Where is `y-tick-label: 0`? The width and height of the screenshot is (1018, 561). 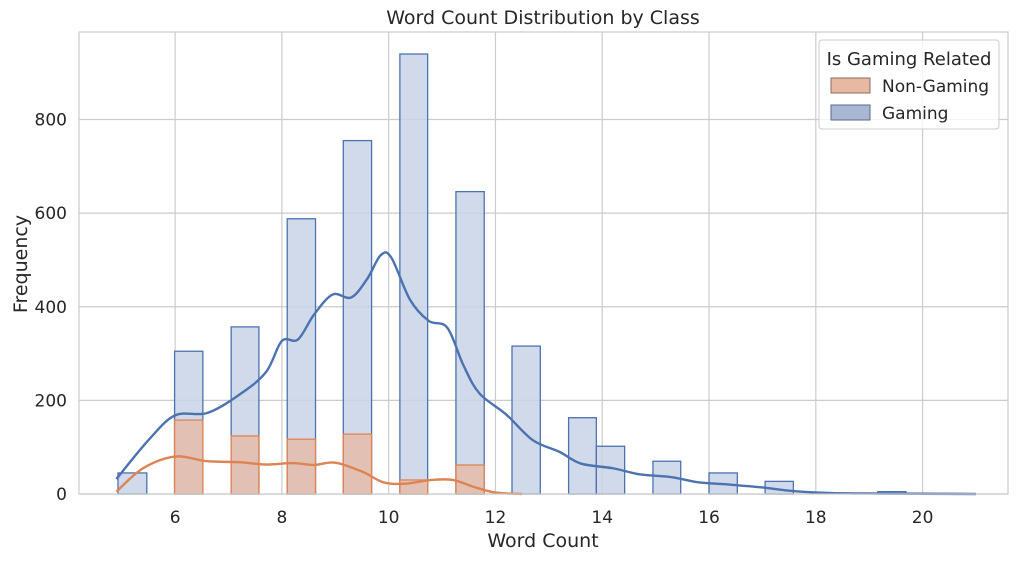
y-tick-label: 0 is located at coordinates (61, 495).